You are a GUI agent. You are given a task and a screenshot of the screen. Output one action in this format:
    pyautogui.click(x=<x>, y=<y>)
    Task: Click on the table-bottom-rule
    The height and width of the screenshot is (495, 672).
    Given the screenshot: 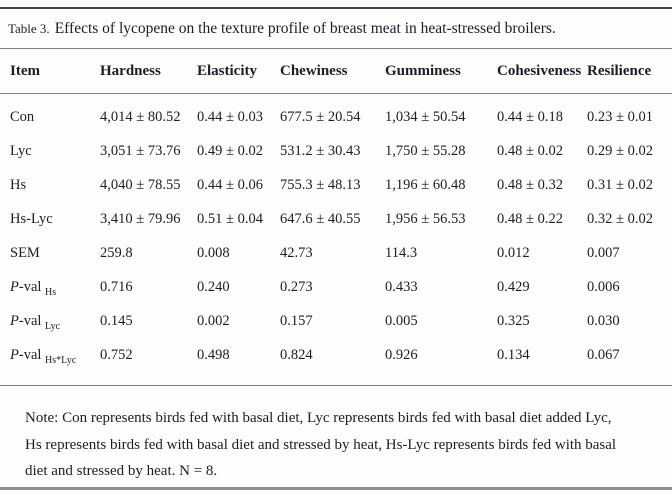 What is the action you would take?
    pyautogui.click(x=336, y=379)
    